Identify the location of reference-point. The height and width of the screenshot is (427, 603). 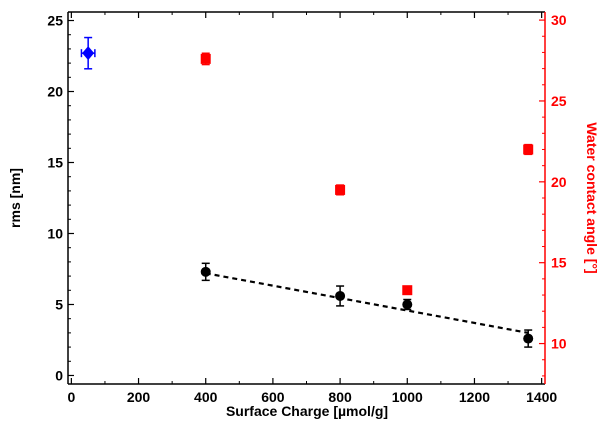
(88, 53).